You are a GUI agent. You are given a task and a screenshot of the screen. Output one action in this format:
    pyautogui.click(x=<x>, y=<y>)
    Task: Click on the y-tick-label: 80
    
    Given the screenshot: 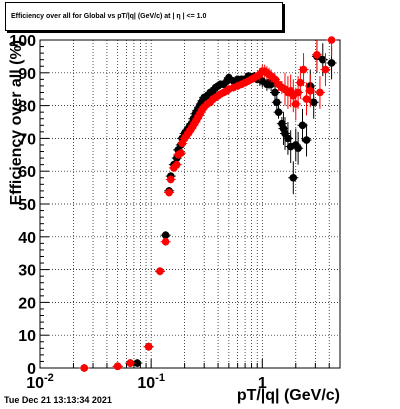 What is the action you would take?
    pyautogui.click(x=27, y=107)
    